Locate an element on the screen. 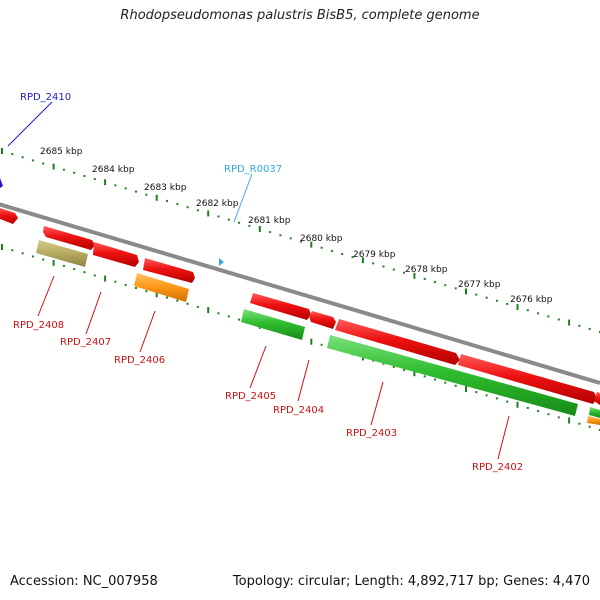 Image resolution: width=600 pixels, height=600 pixels. gene-label-rpd-2404: RPD_2404 is located at coordinates (298, 410).